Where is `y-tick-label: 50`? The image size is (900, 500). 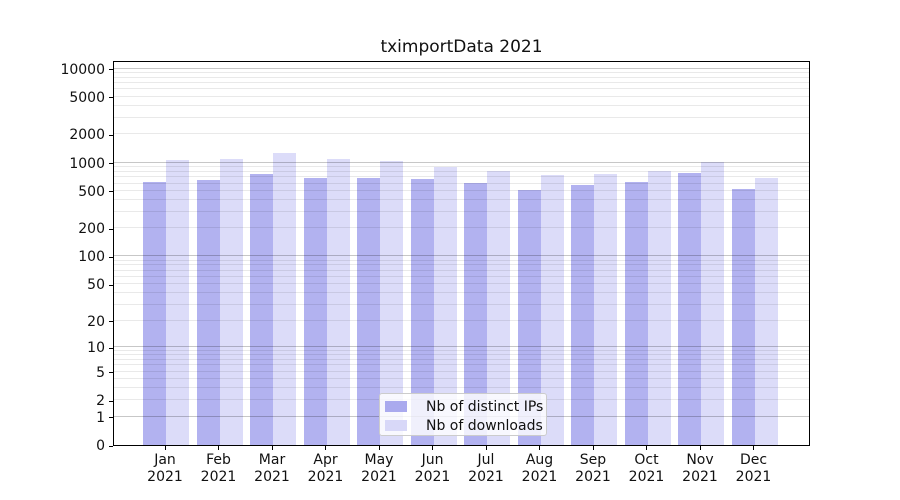 y-tick-label: 50 is located at coordinates (96, 285).